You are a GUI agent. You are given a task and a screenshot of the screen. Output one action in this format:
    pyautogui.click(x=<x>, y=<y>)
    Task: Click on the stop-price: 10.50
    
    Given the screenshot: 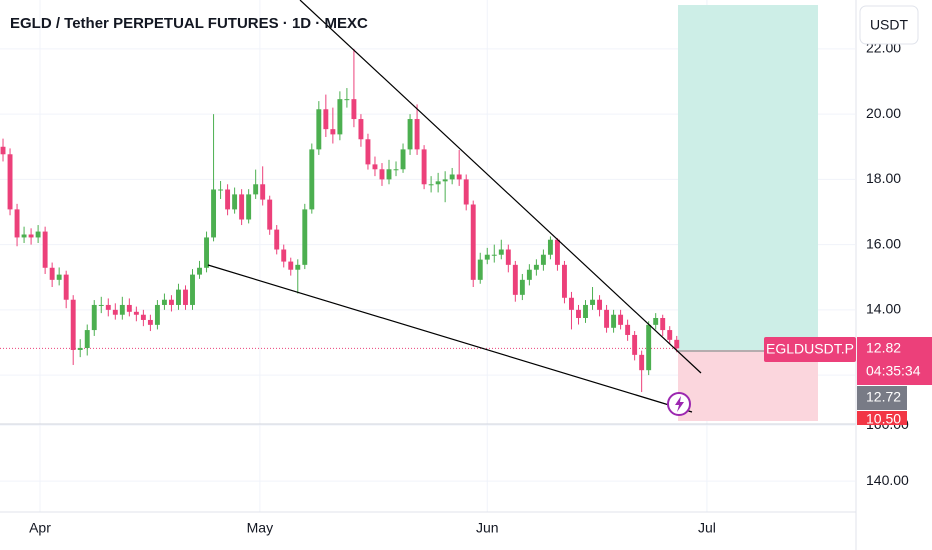 What is the action you would take?
    pyautogui.click(x=883, y=419)
    